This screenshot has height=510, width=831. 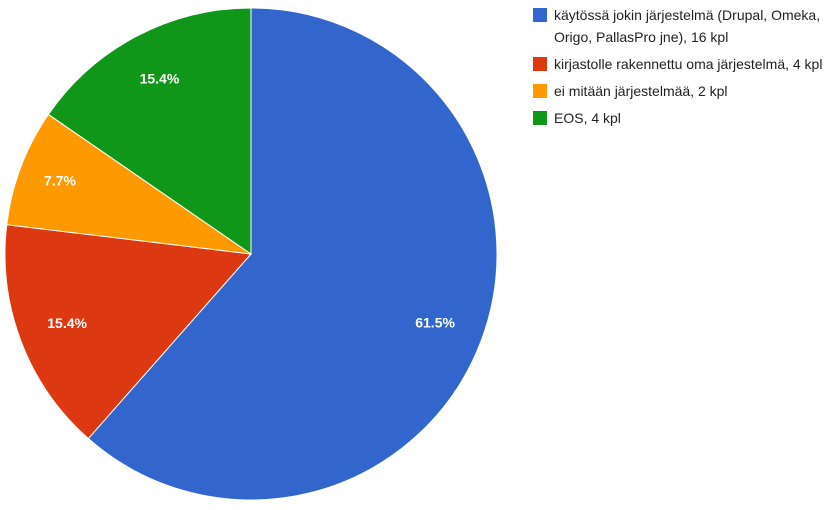 I want to click on legend-item: ei mitään järjestelmää, 2 kpl, so click(x=678, y=91).